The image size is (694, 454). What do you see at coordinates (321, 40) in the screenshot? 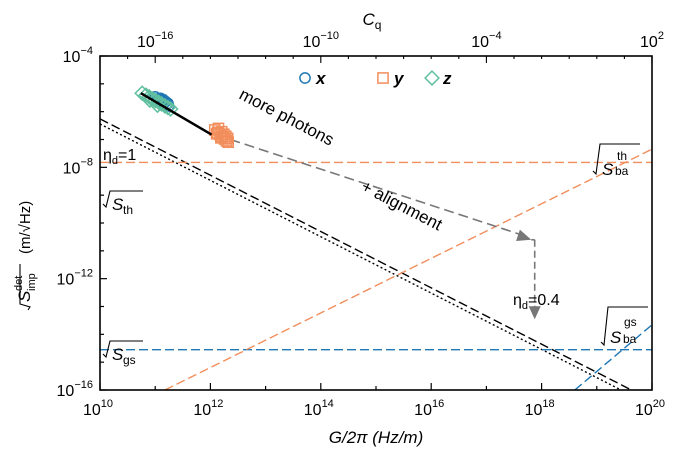
I see `top-tick-label: 10⁻¹⁰` at bounding box center [321, 40].